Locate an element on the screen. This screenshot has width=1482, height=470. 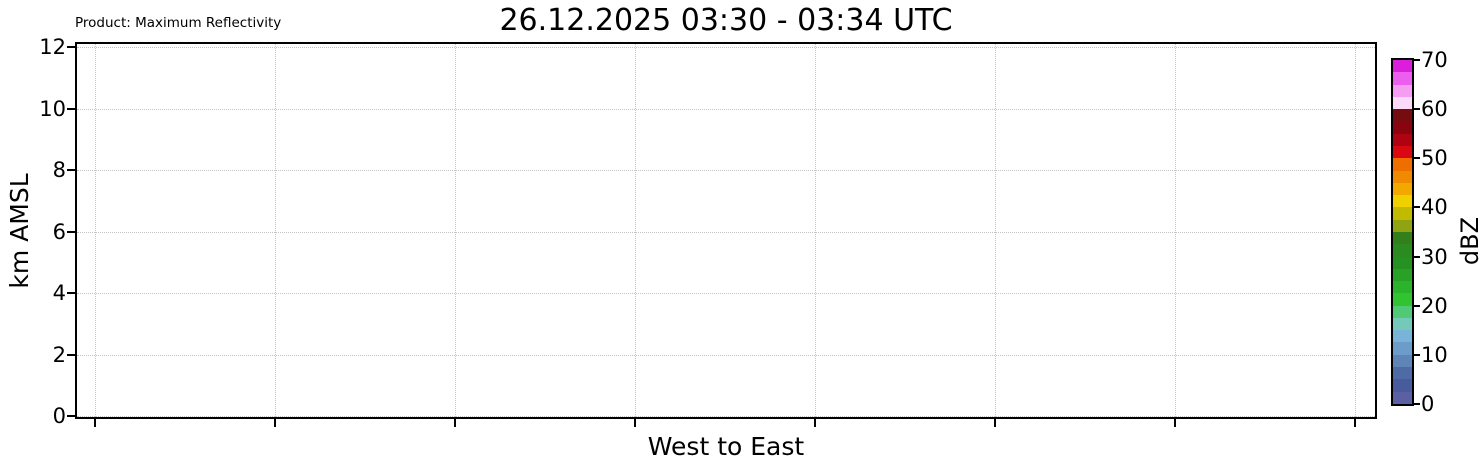
x-axis-label: West to East is located at coordinates (726, 446).